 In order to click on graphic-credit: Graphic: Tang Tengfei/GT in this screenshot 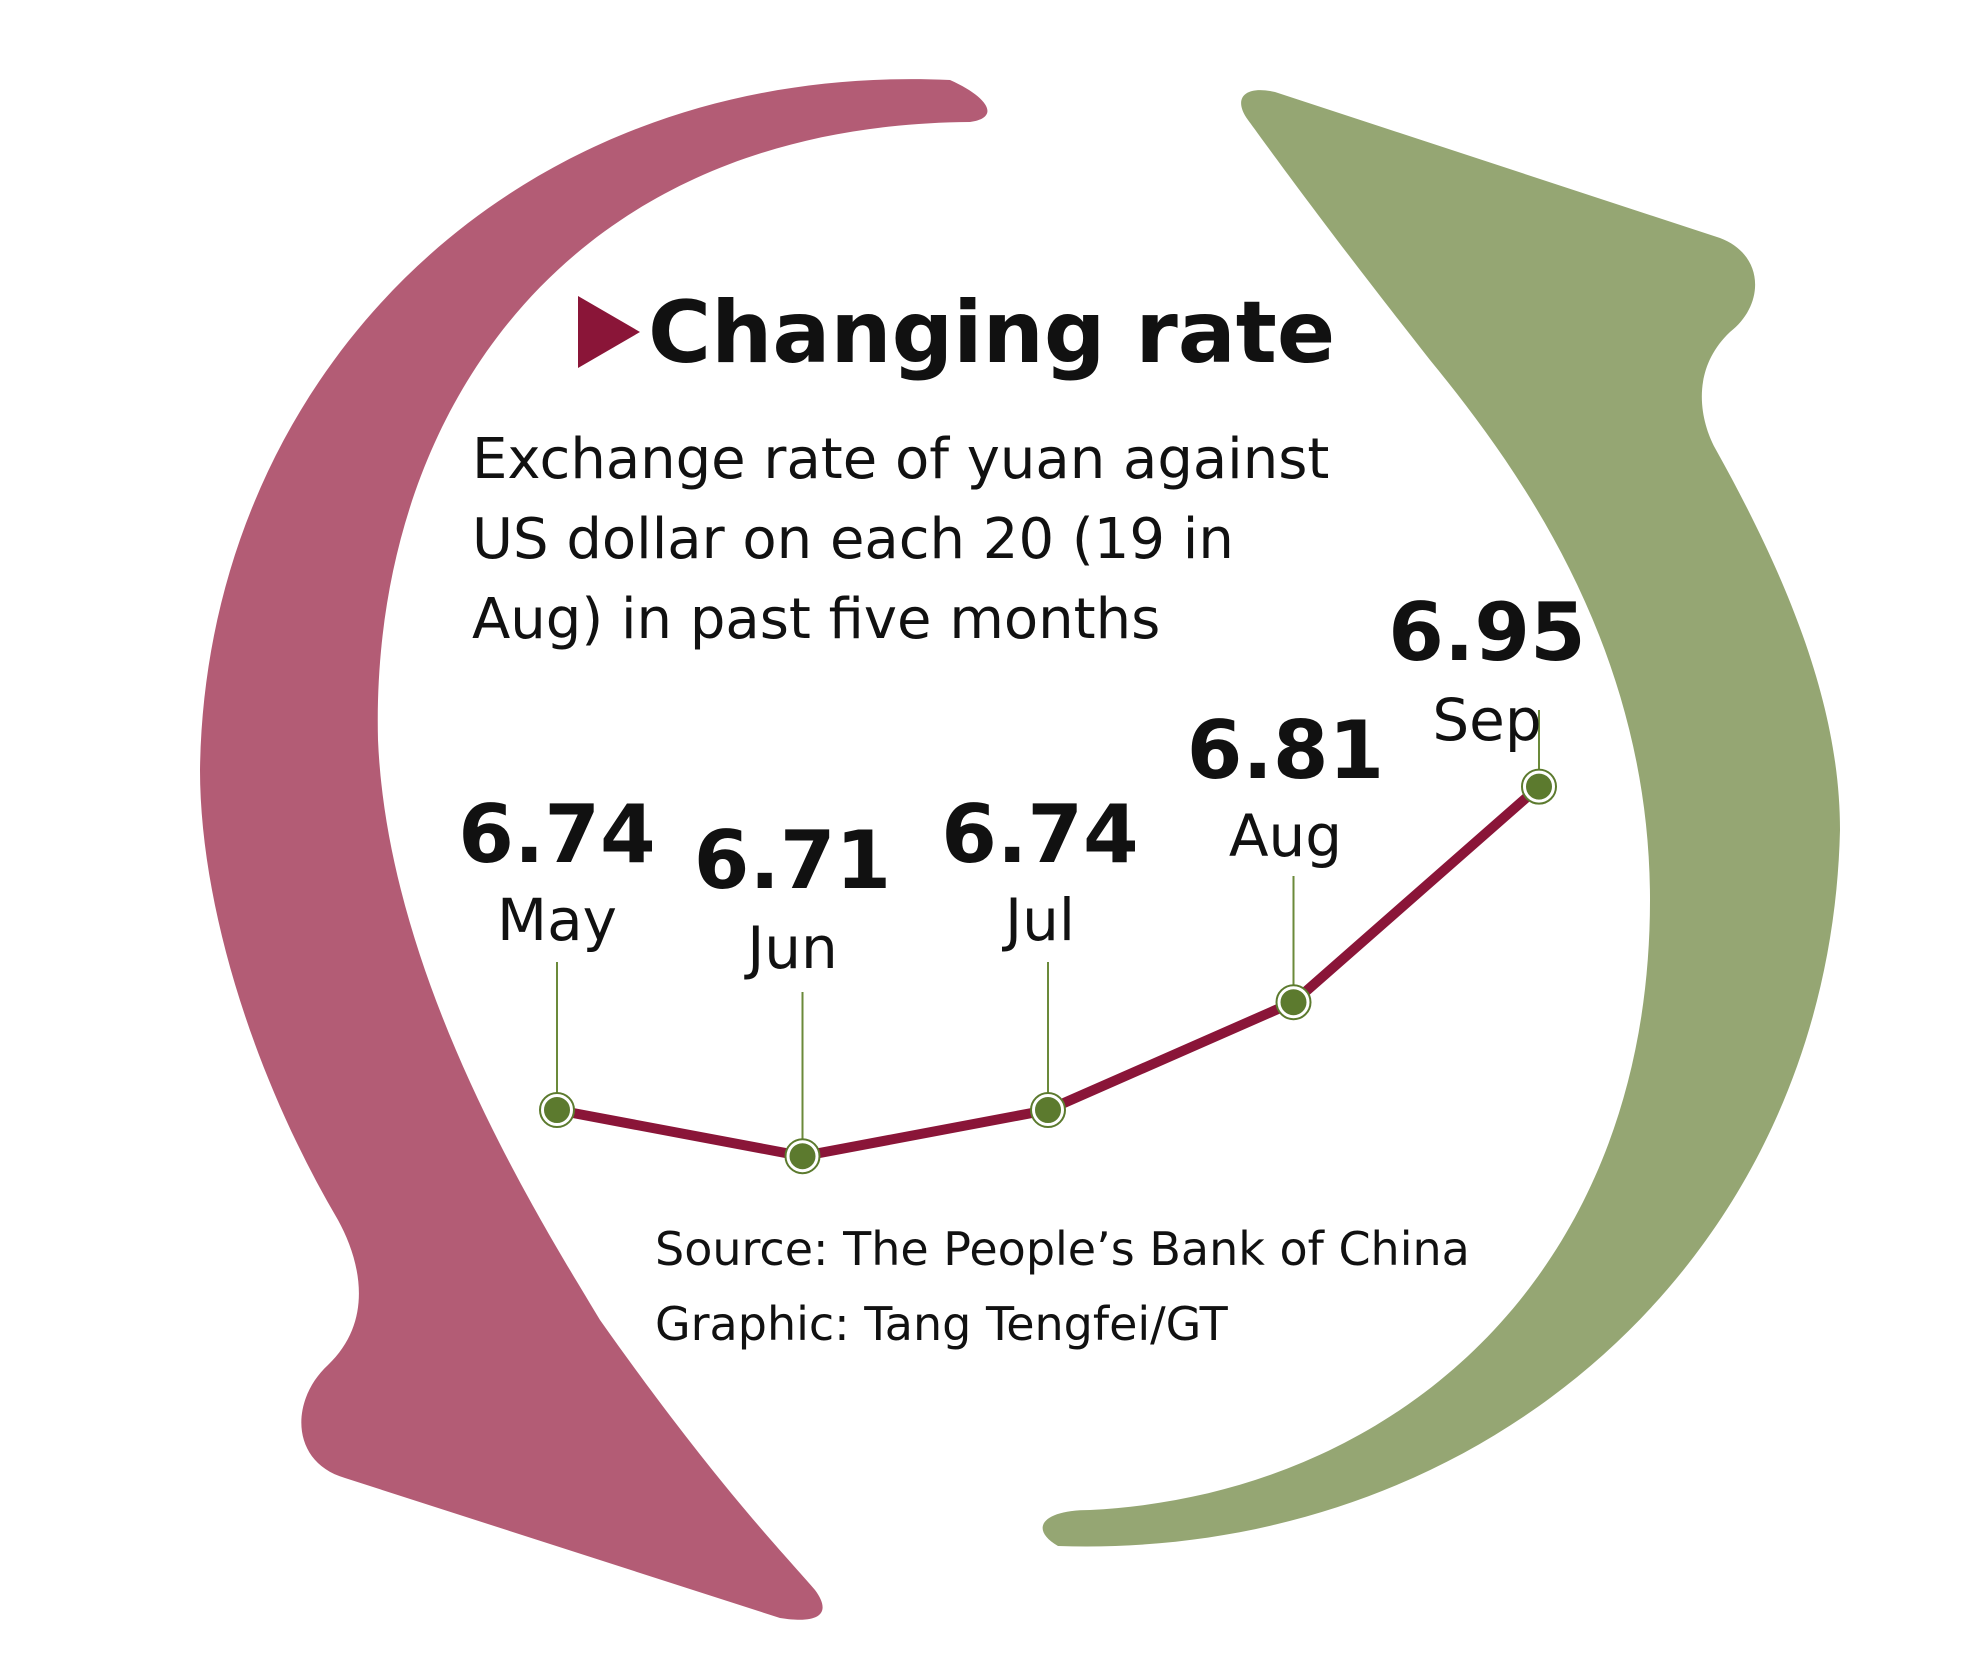, I will do `click(942, 1324)`.